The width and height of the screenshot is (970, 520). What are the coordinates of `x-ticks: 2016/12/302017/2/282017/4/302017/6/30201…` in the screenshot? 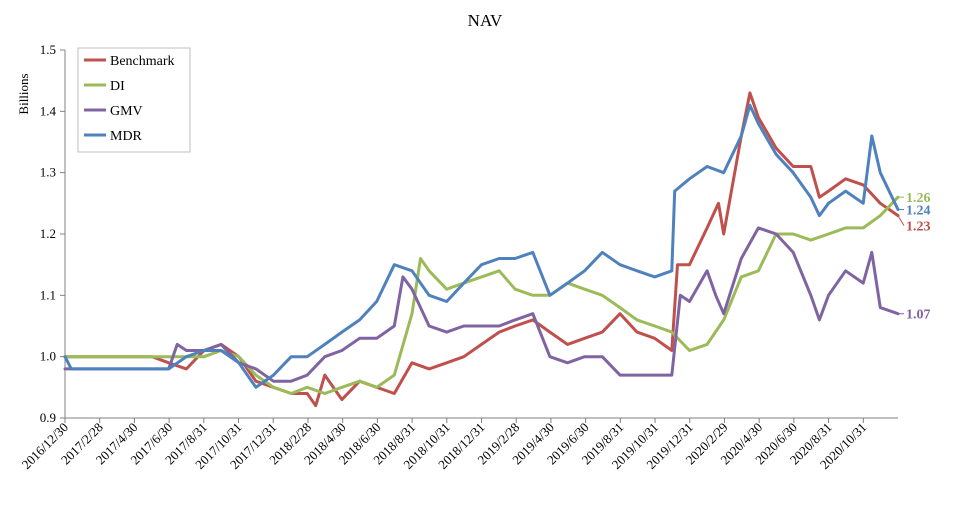 It's located at (444, 445).